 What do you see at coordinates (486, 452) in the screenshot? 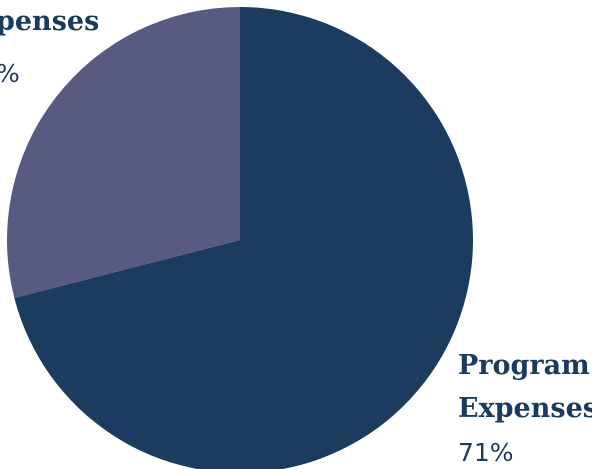
I see `slice-percent-program: 71%` at bounding box center [486, 452].